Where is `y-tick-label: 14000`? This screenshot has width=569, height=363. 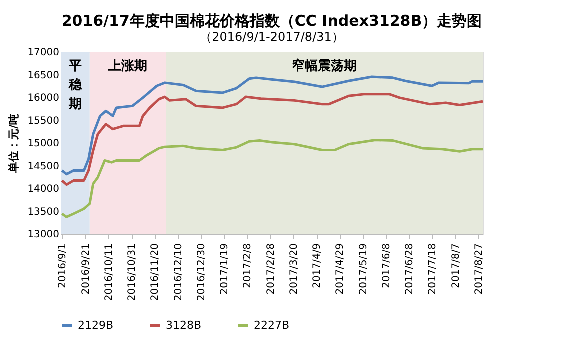 y-tick-label: 14000 is located at coordinates (44, 189).